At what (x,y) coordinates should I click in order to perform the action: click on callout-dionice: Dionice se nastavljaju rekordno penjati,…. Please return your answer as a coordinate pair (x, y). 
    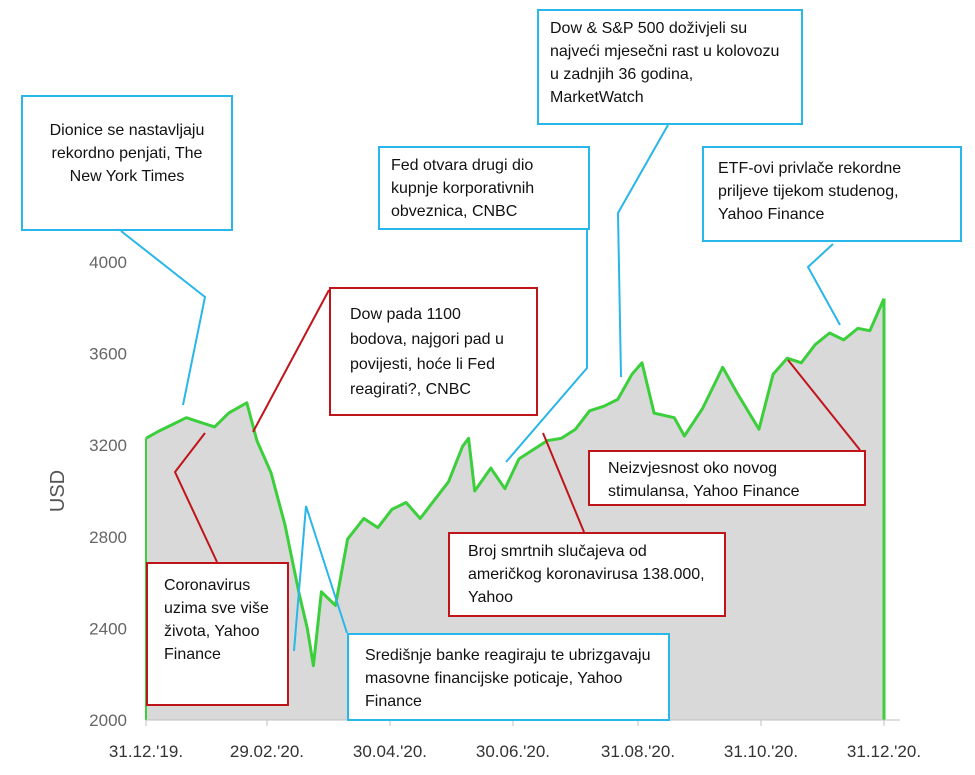
    Looking at the image, I should click on (127, 163).